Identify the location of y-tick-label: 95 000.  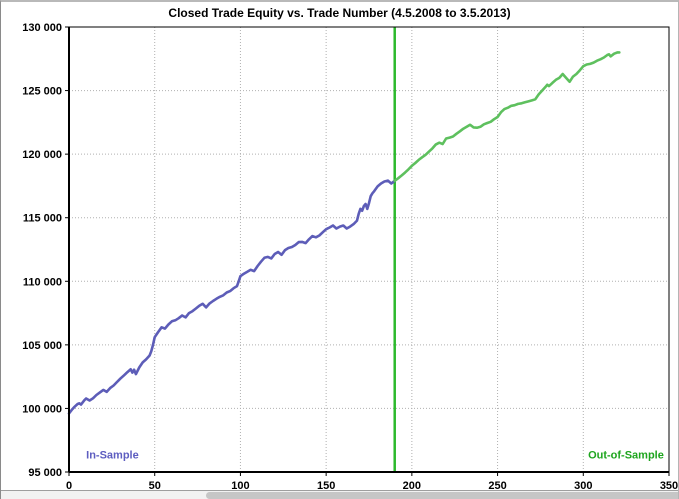
(45, 473).